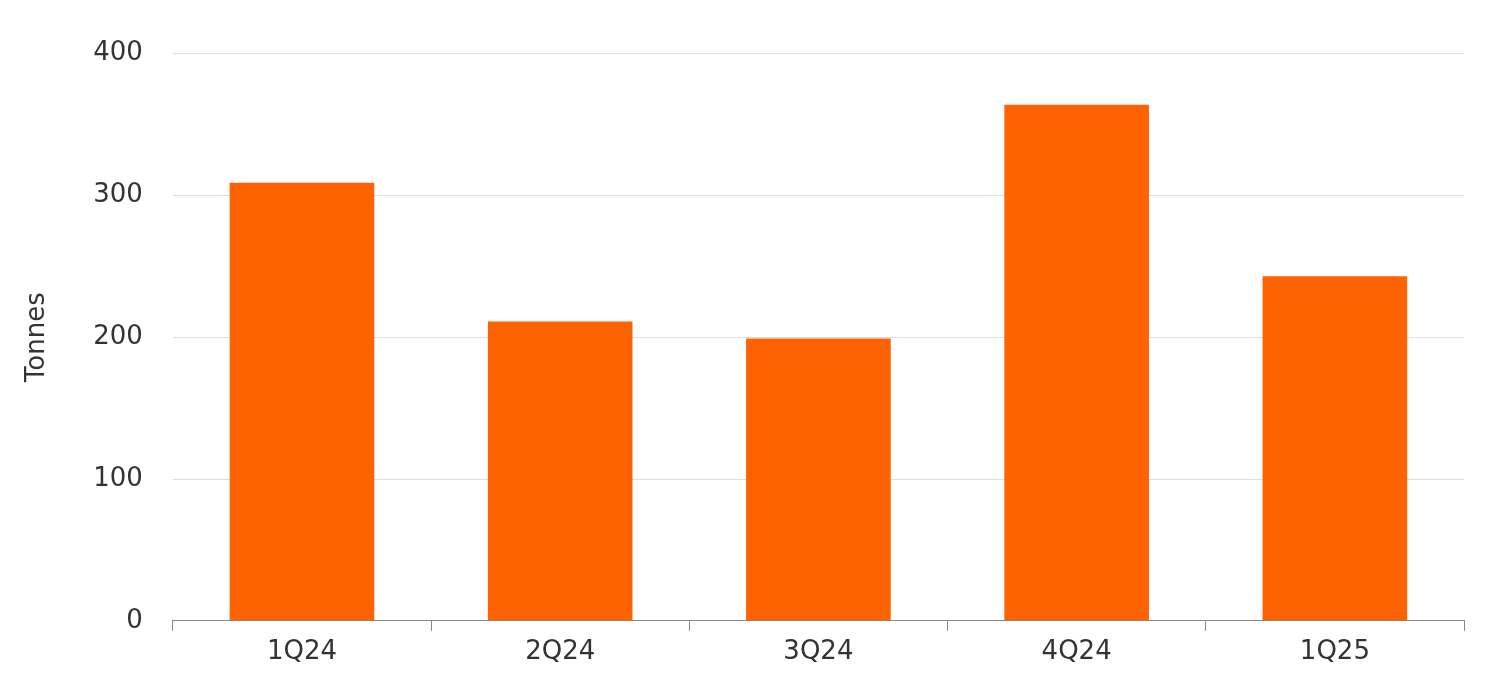  I want to click on y-axis-title: Tonnes, so click(35, 338).